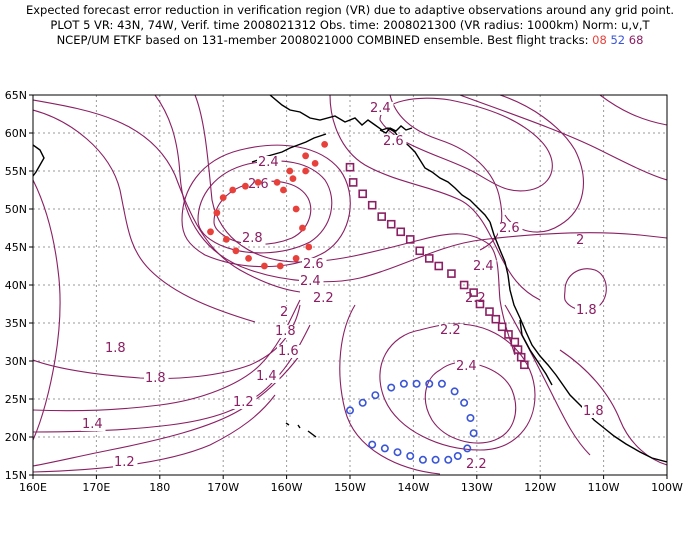 Image resolution: width=700 pixels, height=540 pixels. Describe the element at coordinates (536, 352) in the screenshot. I see `coastline-baja` at that location.